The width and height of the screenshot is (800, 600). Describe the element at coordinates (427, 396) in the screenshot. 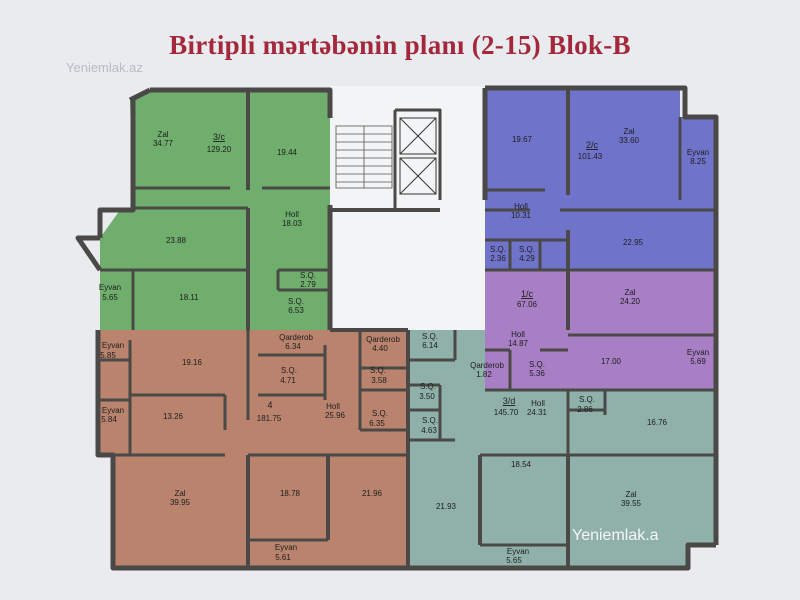

I see `label-teal-sq2-area: 3.50` at that location.